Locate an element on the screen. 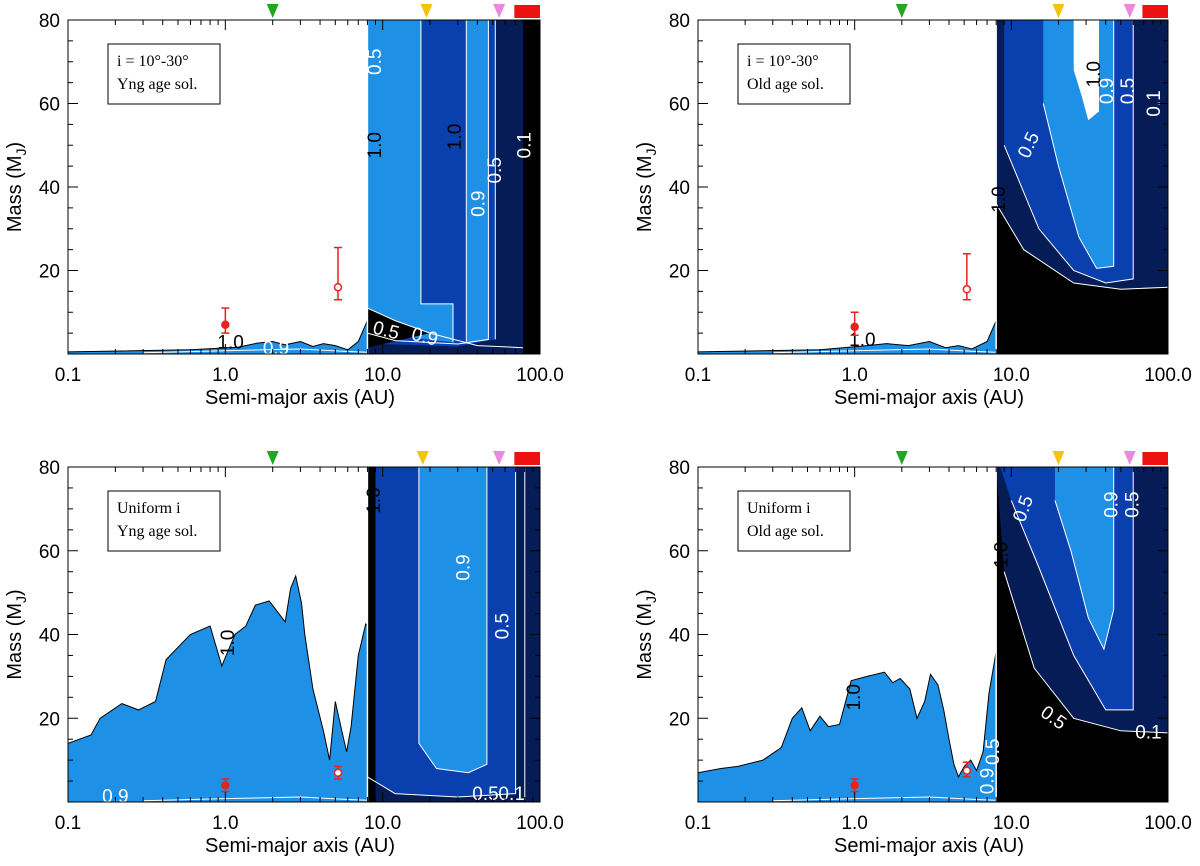 The image size is (1200, 866). contour-fill-black is located at coordinates (371, 634).